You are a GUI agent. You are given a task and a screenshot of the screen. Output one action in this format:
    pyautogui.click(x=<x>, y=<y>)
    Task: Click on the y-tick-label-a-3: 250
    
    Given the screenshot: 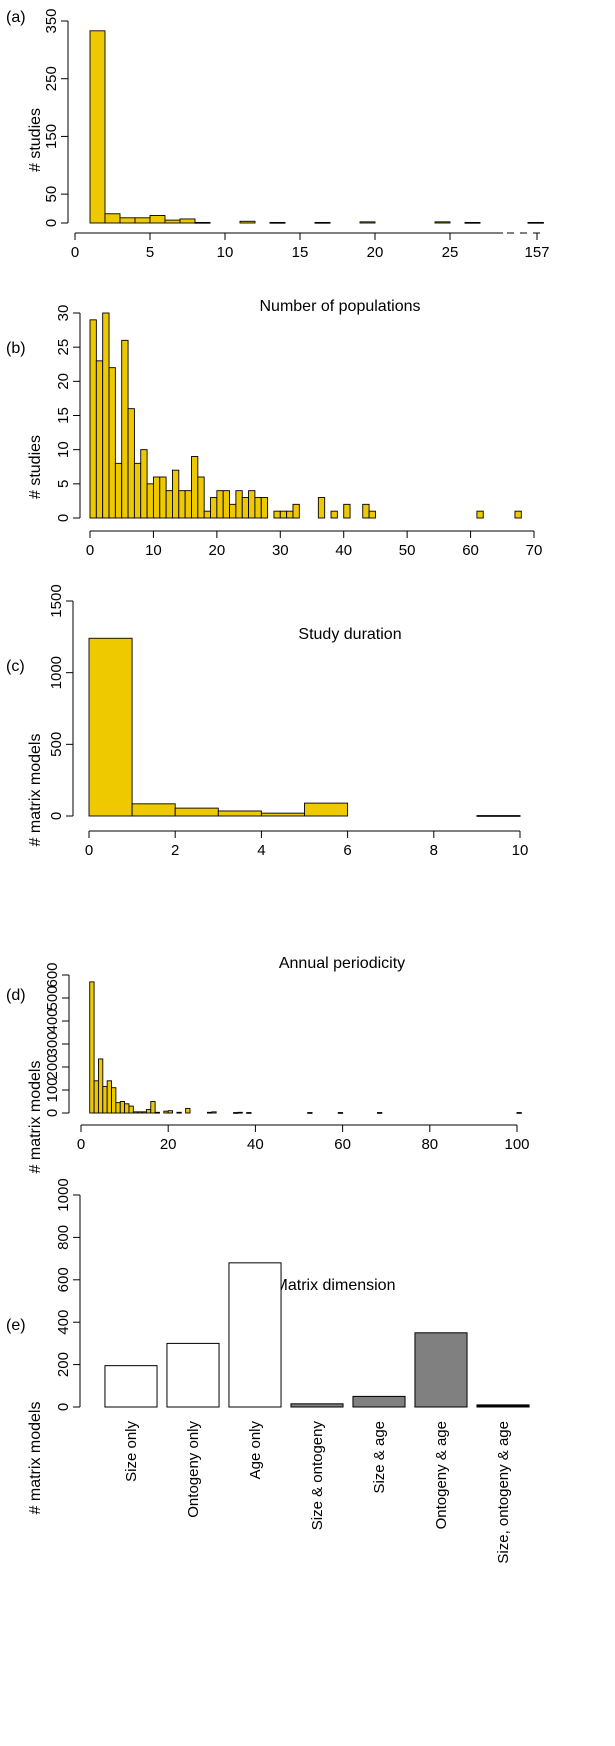 What is the action you would take?
    pyautogui.click(x=51, y=78)
    